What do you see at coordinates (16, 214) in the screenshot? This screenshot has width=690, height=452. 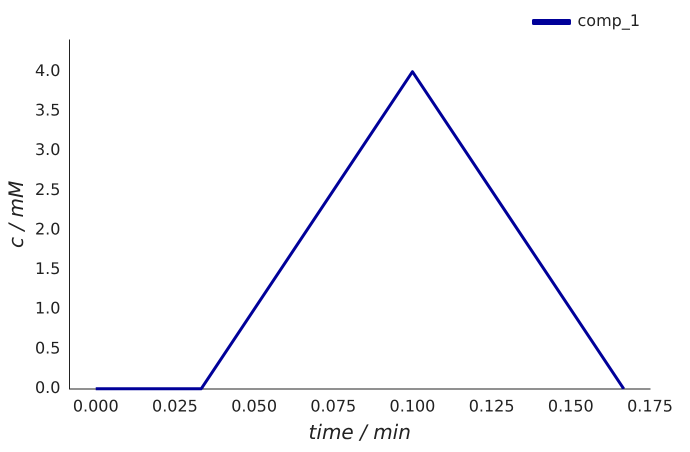 I see `y-axis-title: c / mM` at bounding box center [16, 214].